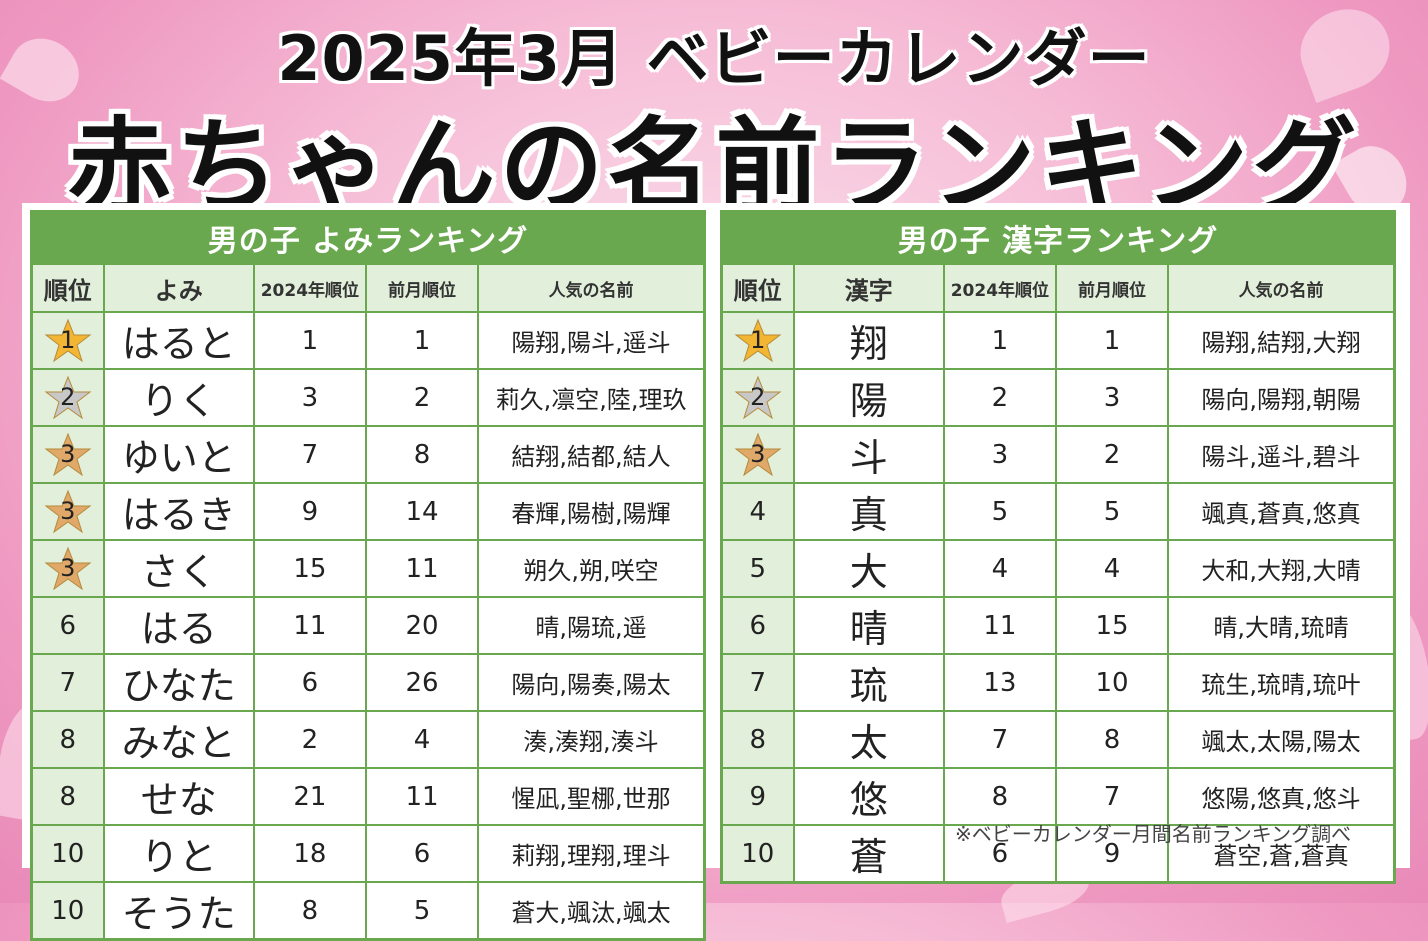 The width and height of the screenshot is (1428, 941). What do you see at coordinates (591, 454) in the screenshot?
I see `popular-names-cell: 結翔,結都,結人` at bounding box center [591, 454].